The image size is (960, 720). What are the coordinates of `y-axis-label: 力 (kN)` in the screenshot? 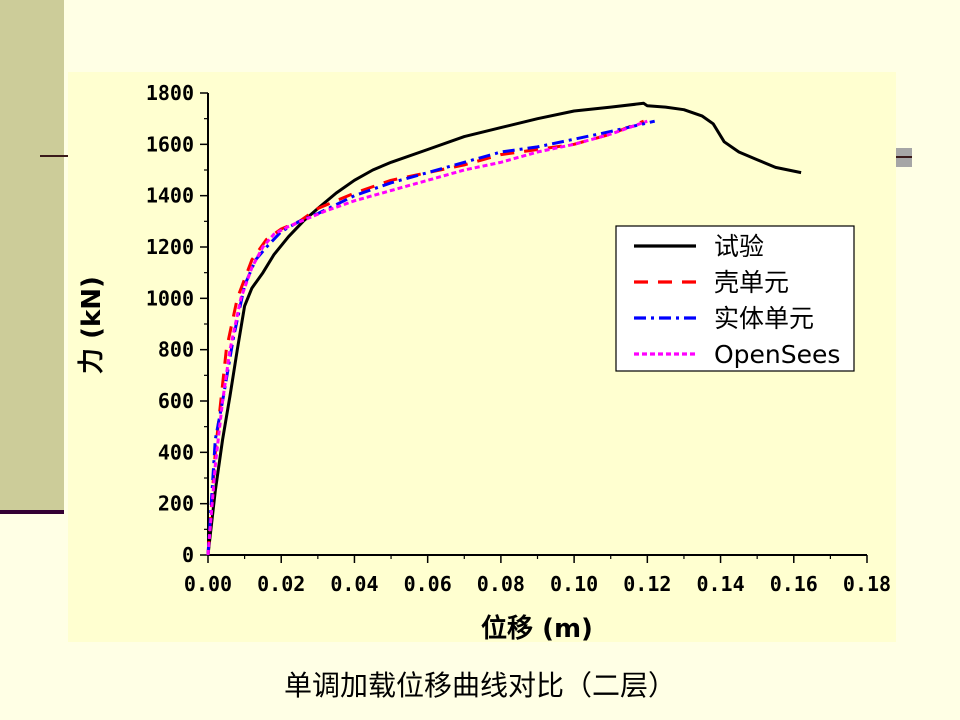 It's located at (92, 325).